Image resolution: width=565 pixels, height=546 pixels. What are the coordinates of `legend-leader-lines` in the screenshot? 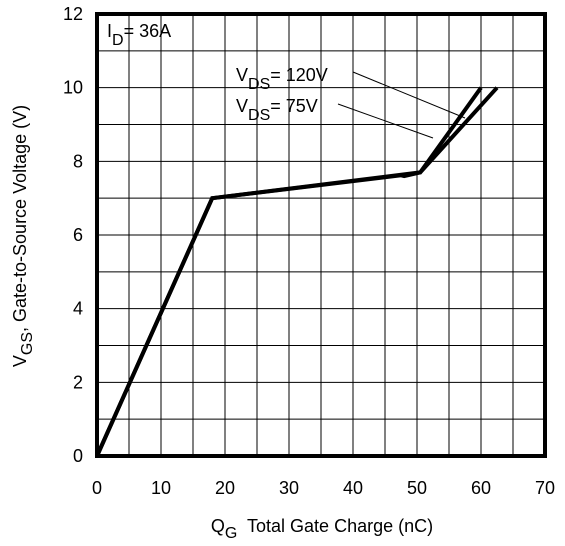 It's located at (401, 105).